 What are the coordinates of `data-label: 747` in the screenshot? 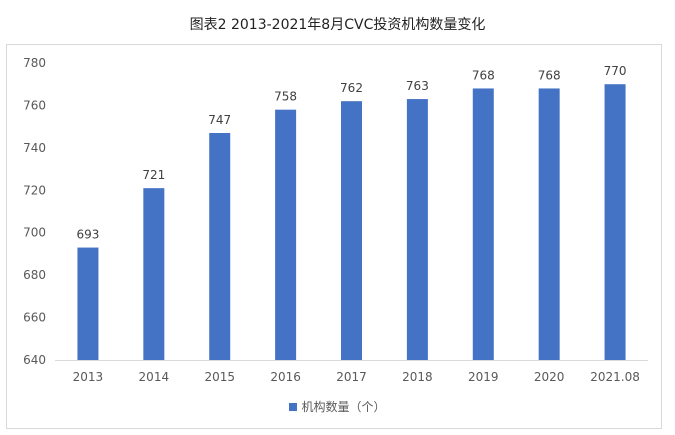 It's located at (219, 120).